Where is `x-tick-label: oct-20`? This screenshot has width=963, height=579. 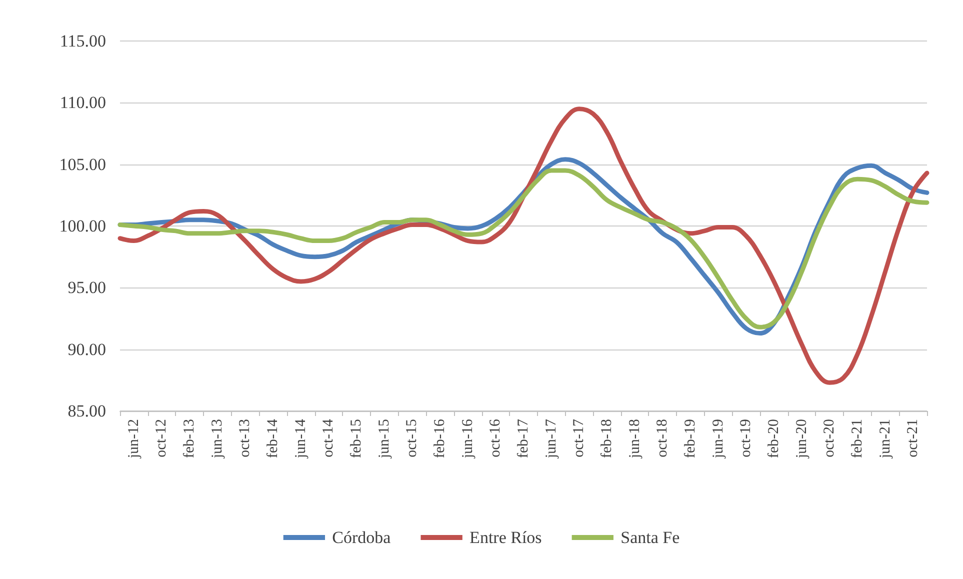 x-tick-label: oct-20 is located at coordinates (830, 438).